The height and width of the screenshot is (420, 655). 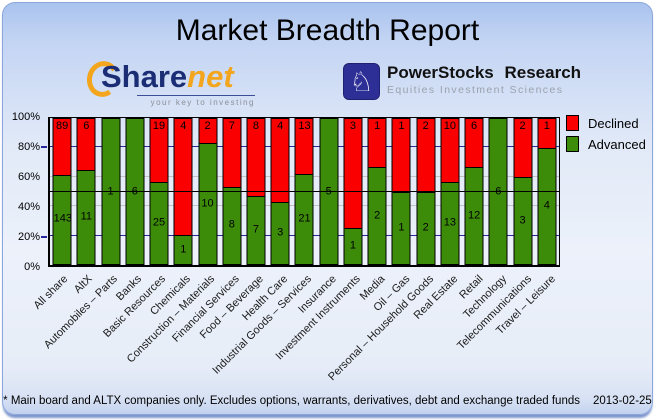 What do you see at coordinates (484, 72) in the screenshot?
I see `powerstocks-name: PowerStocks Research` at bounding box center [484, 72].